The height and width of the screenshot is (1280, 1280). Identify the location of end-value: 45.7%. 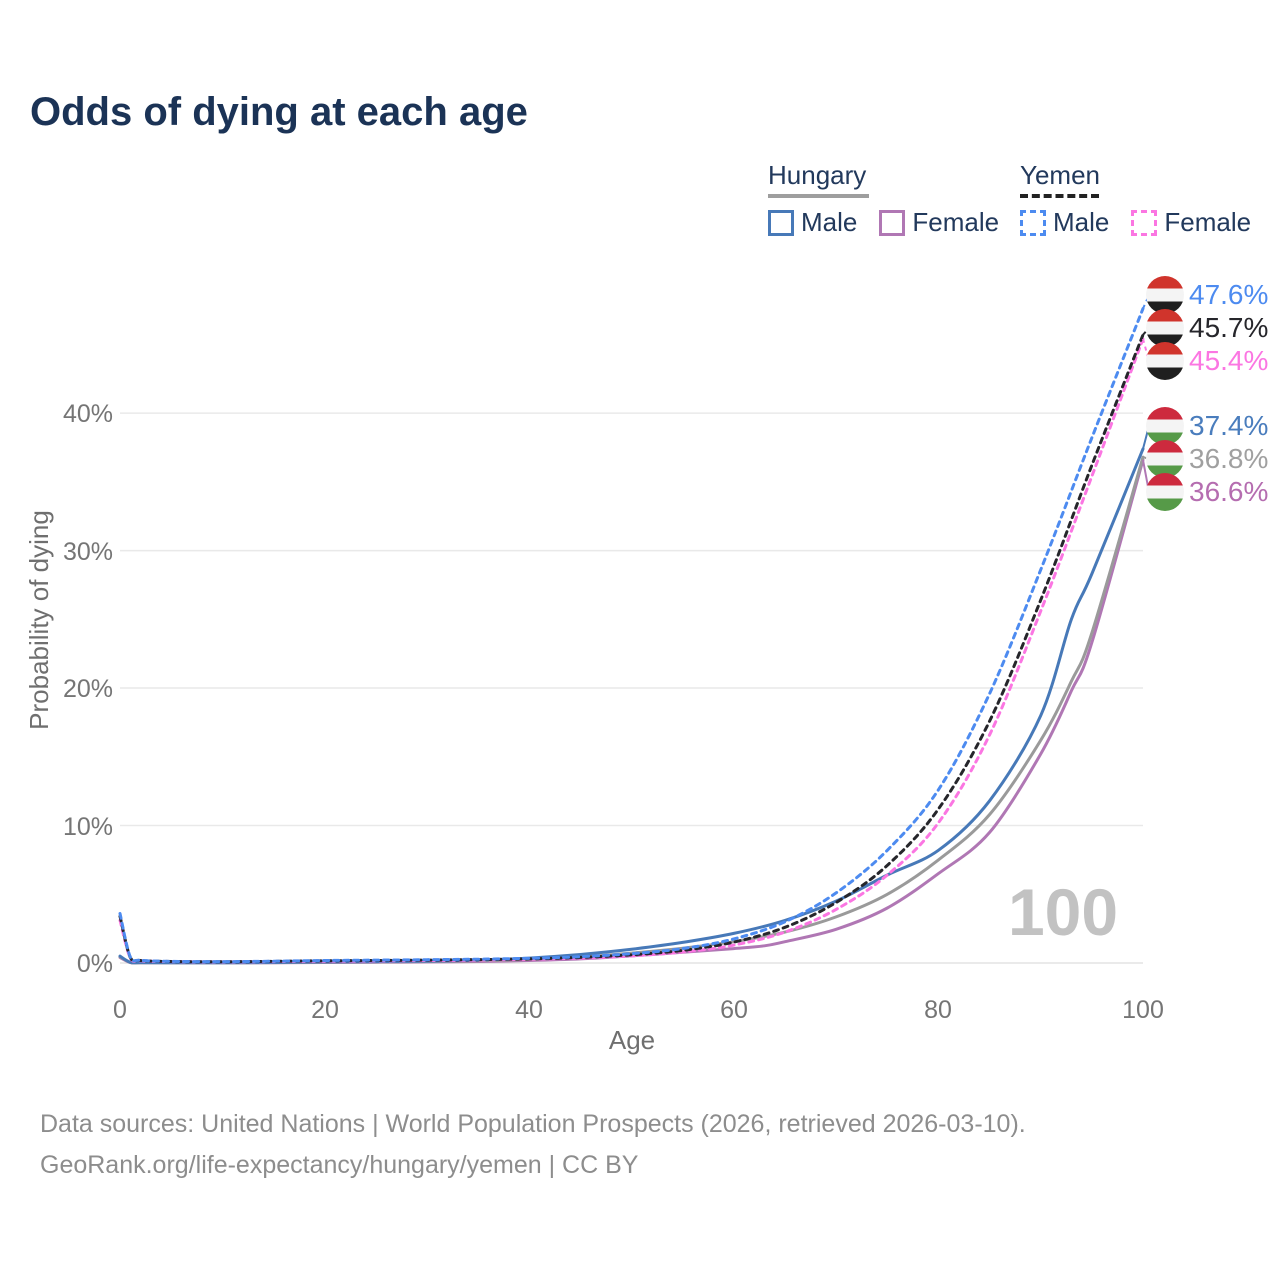
(1229, 327).